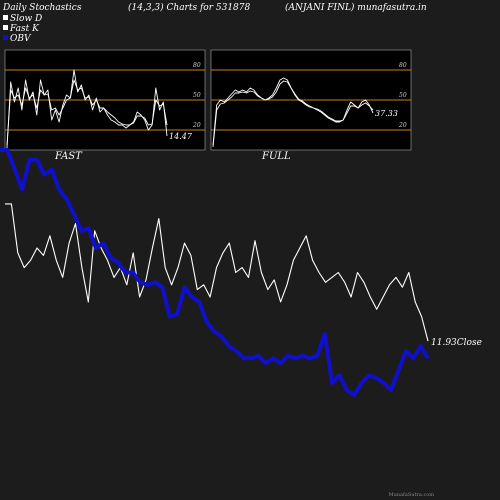 The height and width of the screenshot is (500, 500). I want to click on fast-last-value: 14.47, so click(181, 136).